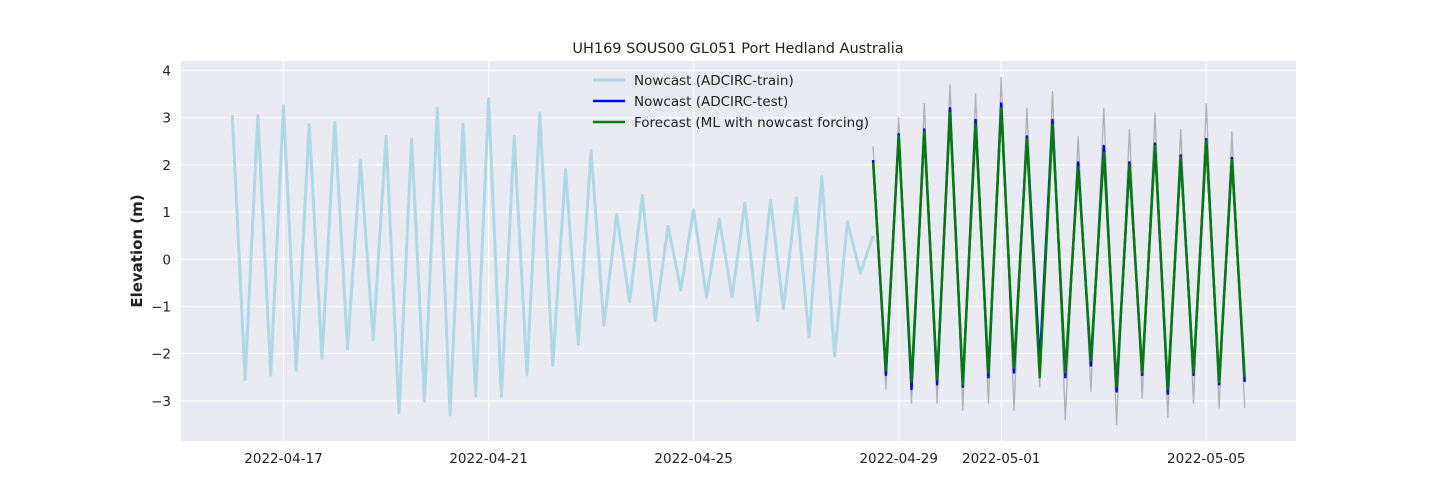 The height and width of the screenshot is (504, 1440). I want to click on x-tick-label: 2022-05-05, so click(1206, 459).